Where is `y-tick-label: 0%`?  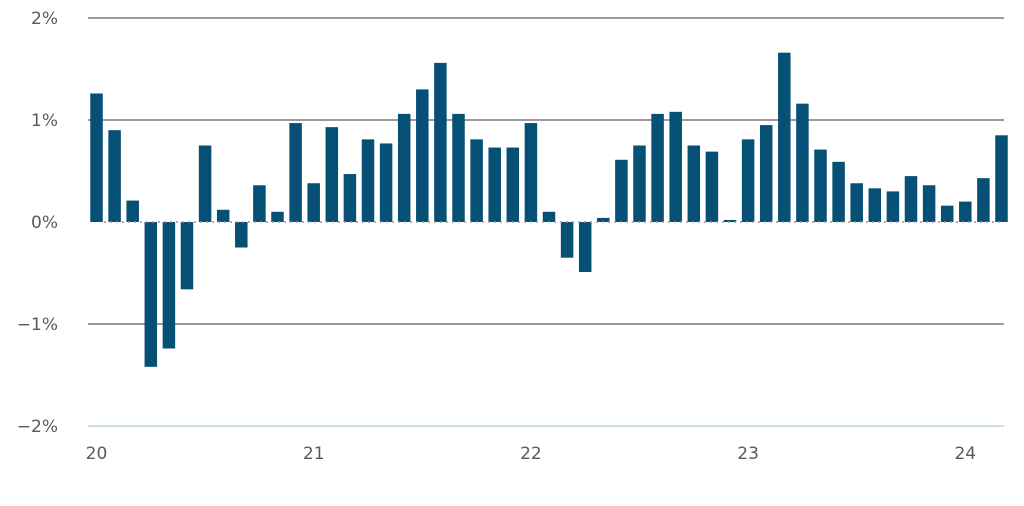
y-tick-label: 0% is located at coordinates (44, 223).